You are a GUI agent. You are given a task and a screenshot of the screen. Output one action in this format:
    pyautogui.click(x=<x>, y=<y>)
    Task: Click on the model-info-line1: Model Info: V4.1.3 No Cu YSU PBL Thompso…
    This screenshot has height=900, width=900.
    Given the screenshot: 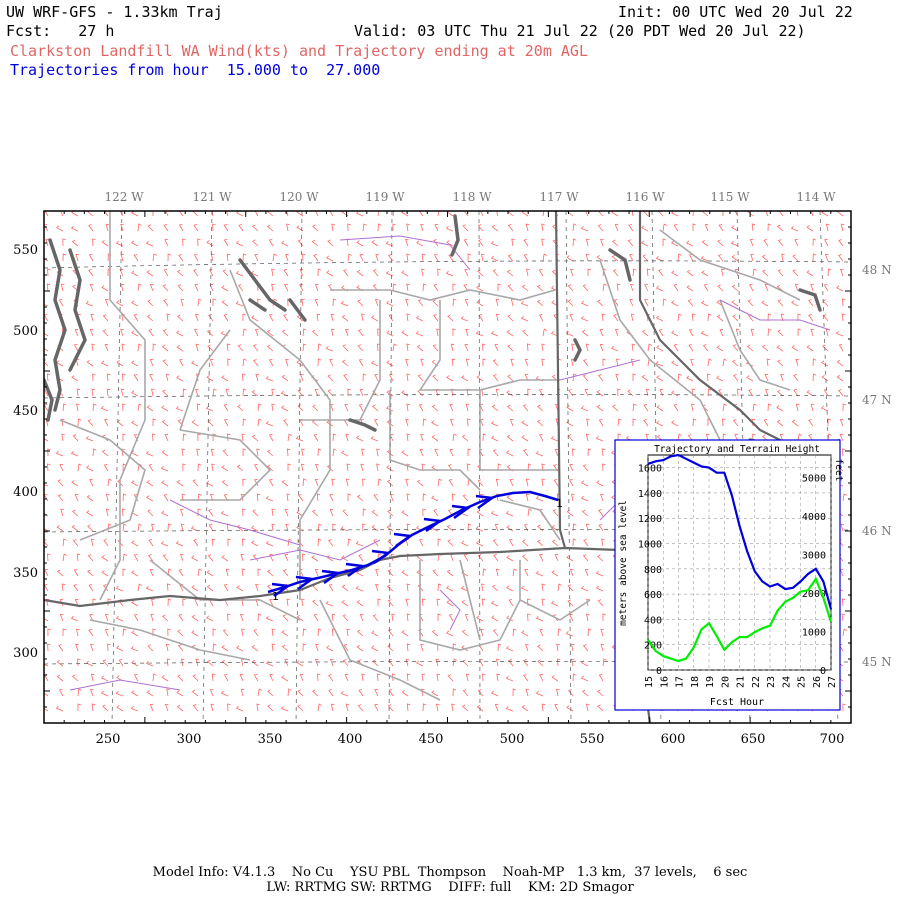 What is the action you would take?
    pyautogui.click(x=450, y=872)
    